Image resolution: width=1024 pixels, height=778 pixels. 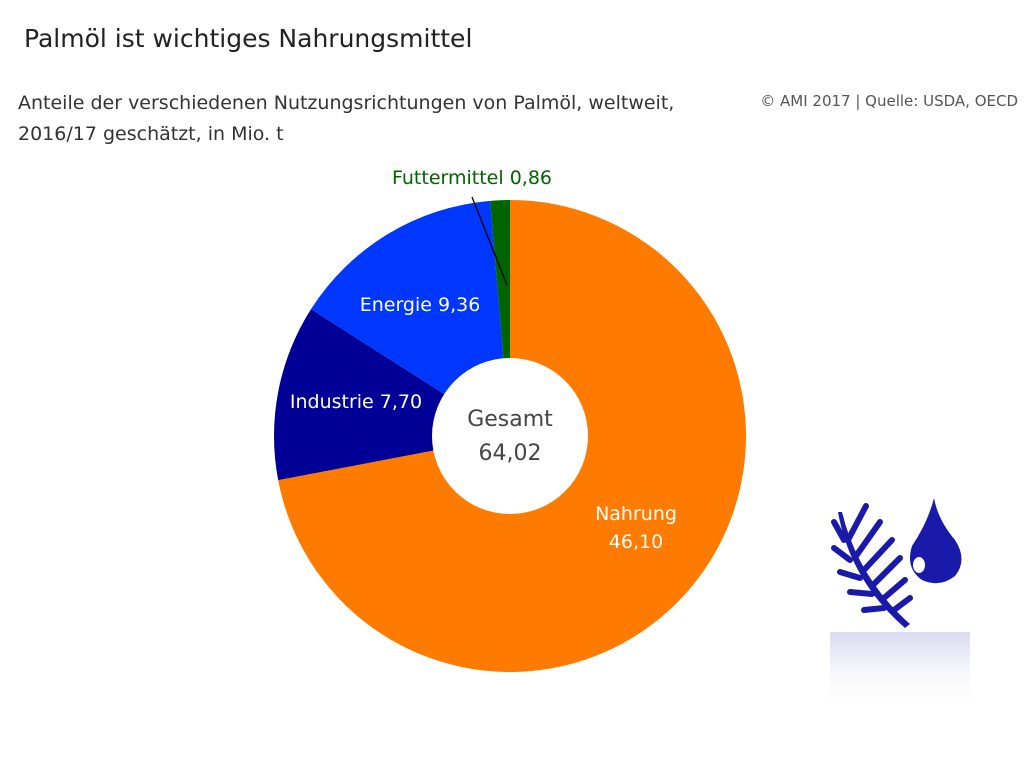 What do you see at coordinates (356, 402) in the screenshot?
I see `label-industrie: Industrie 7,70` at bounding box center [356, 402].